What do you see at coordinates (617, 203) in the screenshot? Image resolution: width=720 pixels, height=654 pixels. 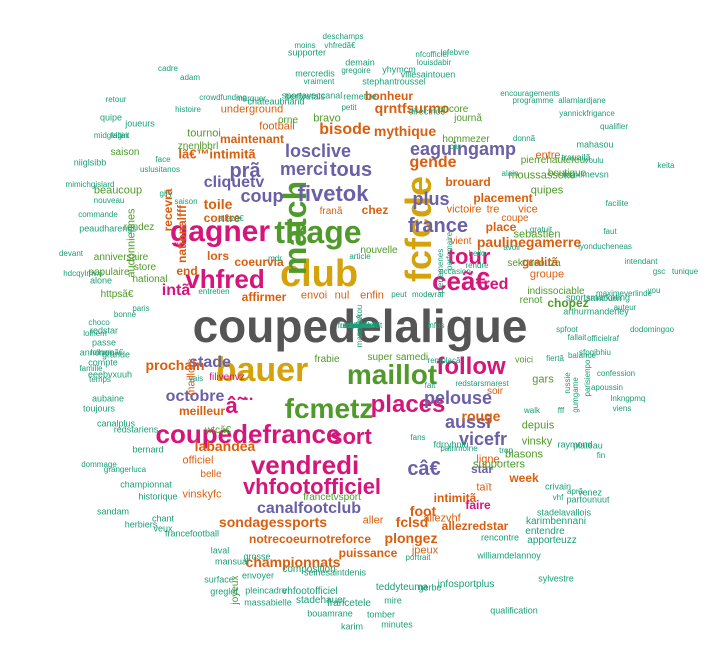 I see `word-facilite: facilite` at bounding box center [617, 203].